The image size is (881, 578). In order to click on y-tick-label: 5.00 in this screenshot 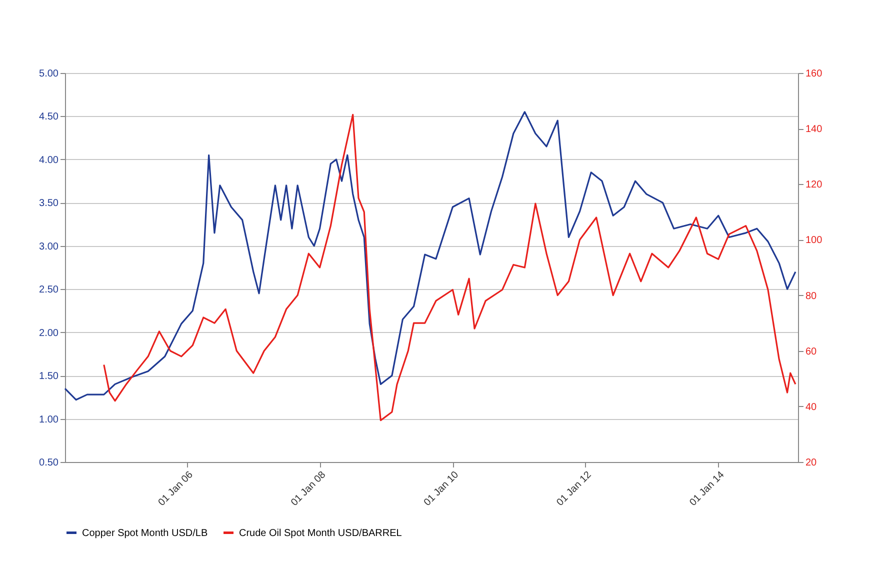, I will do `click(49, 74)`.